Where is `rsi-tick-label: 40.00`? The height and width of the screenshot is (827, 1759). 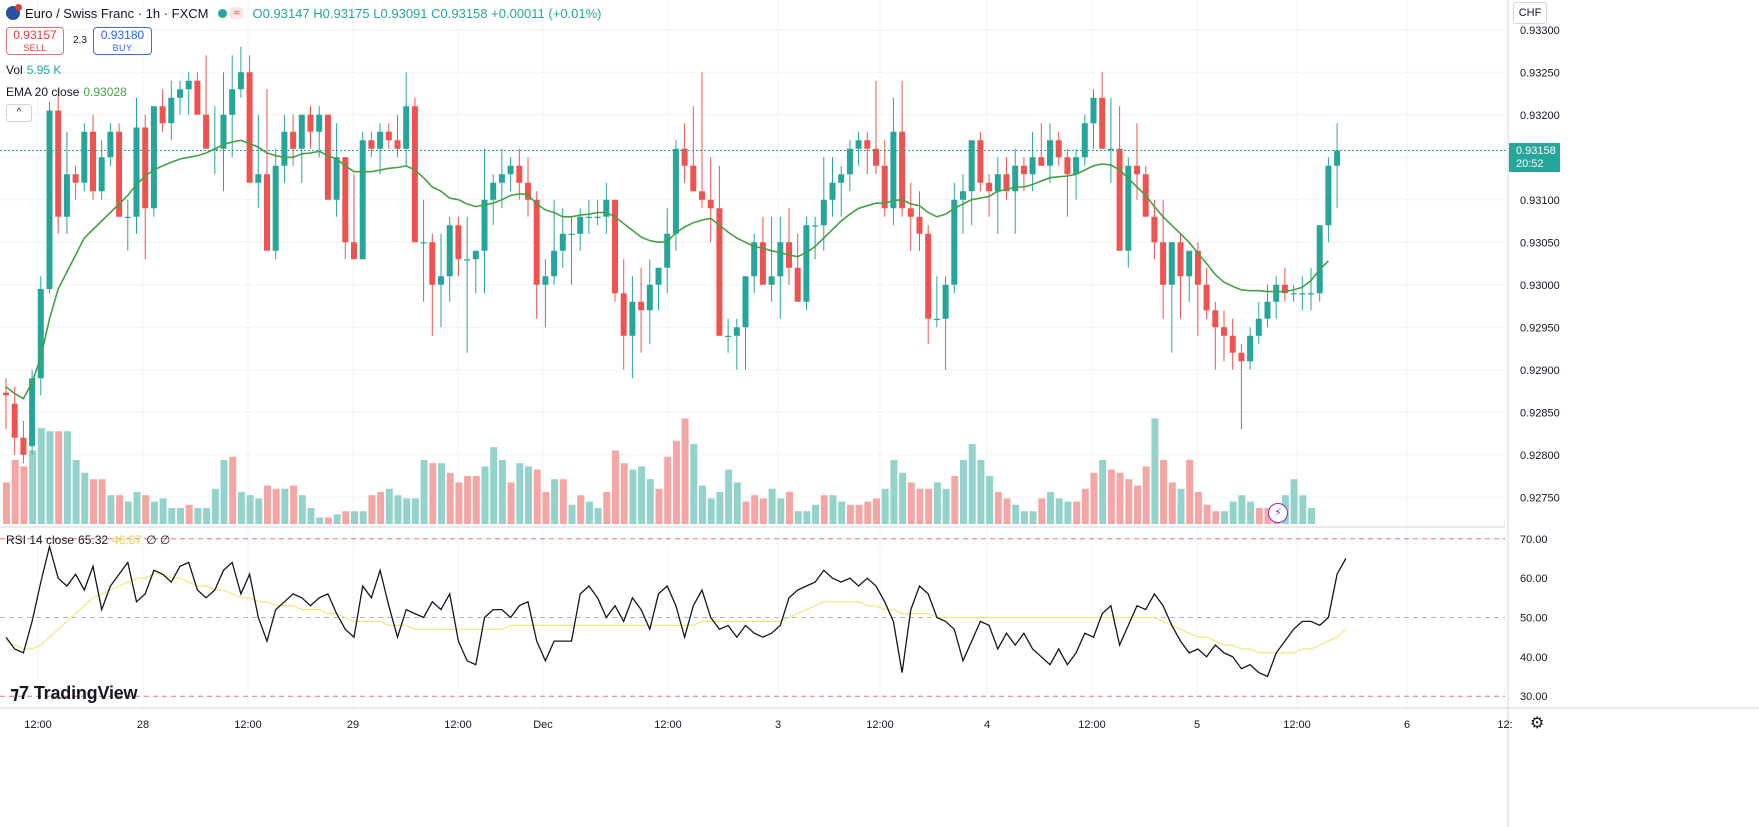
rsi-tick-label: 40.00 is located at coordinates (1534, 658).